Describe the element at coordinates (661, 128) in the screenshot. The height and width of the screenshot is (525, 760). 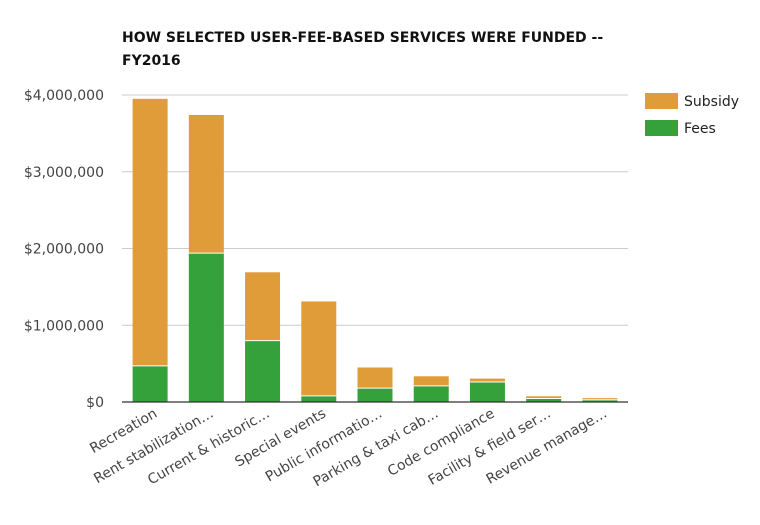
I see `legend-swatch-fees` at that location.